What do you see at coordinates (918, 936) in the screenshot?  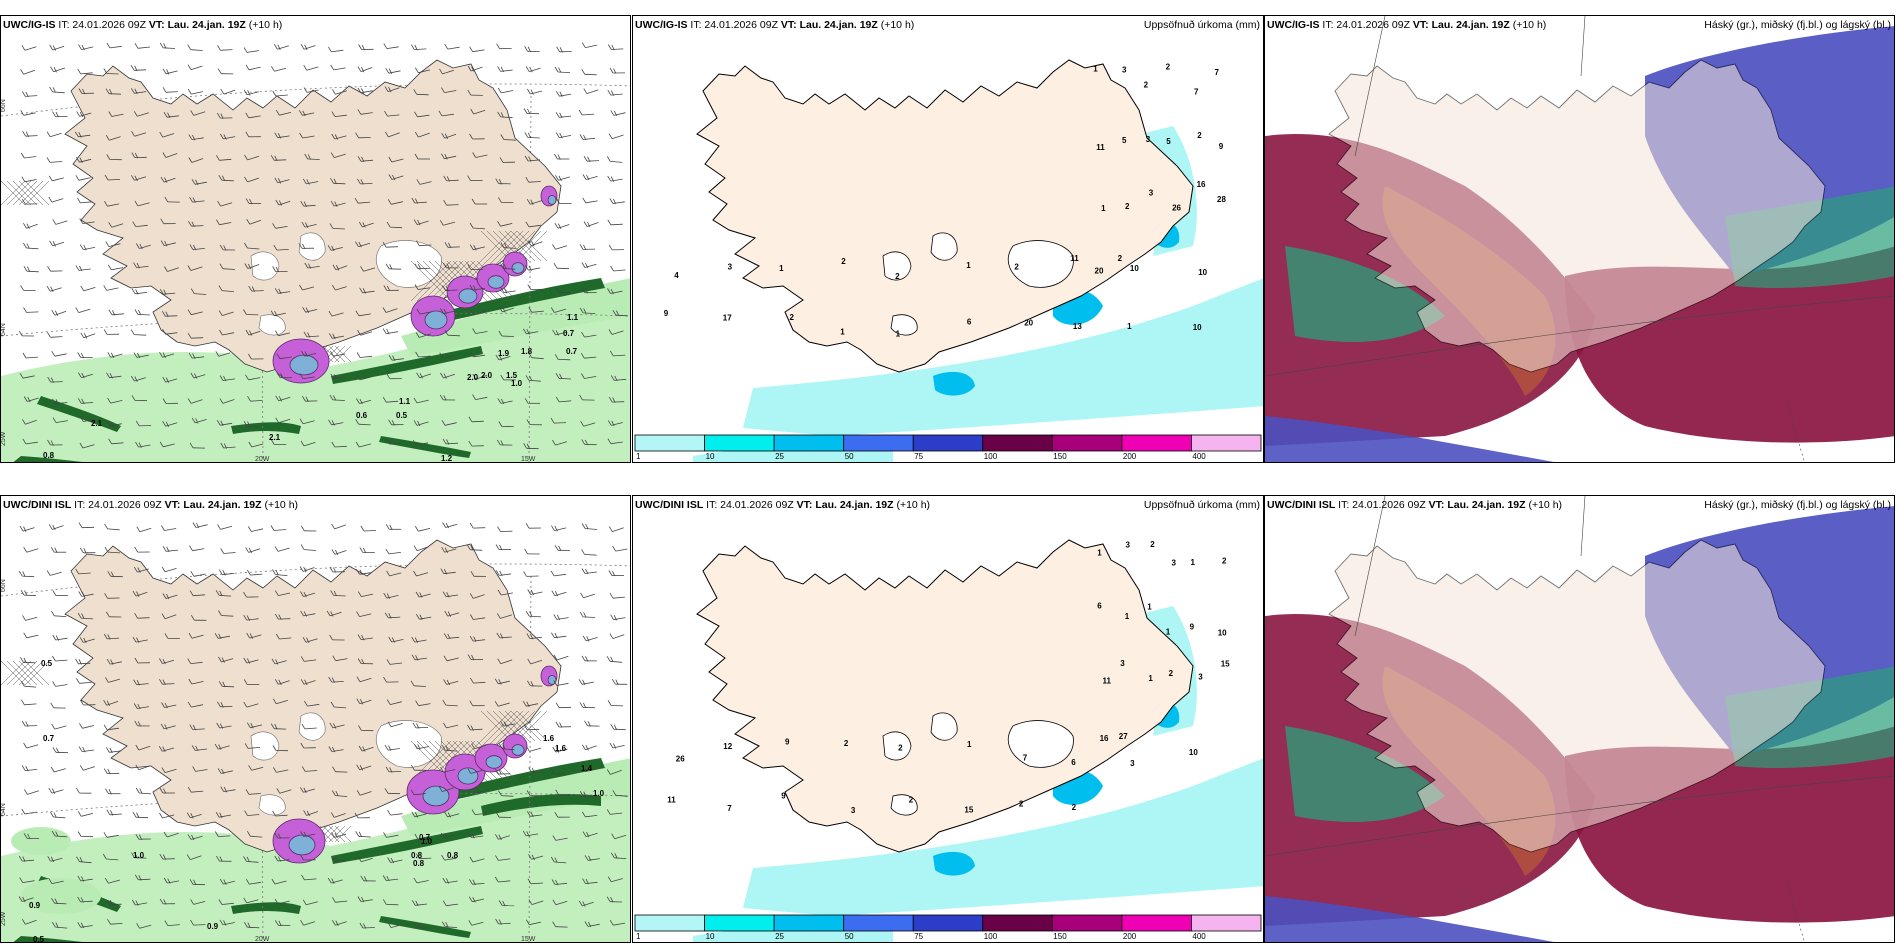 I see `colorbar-tick: 75` at bounding box center [918, 936].